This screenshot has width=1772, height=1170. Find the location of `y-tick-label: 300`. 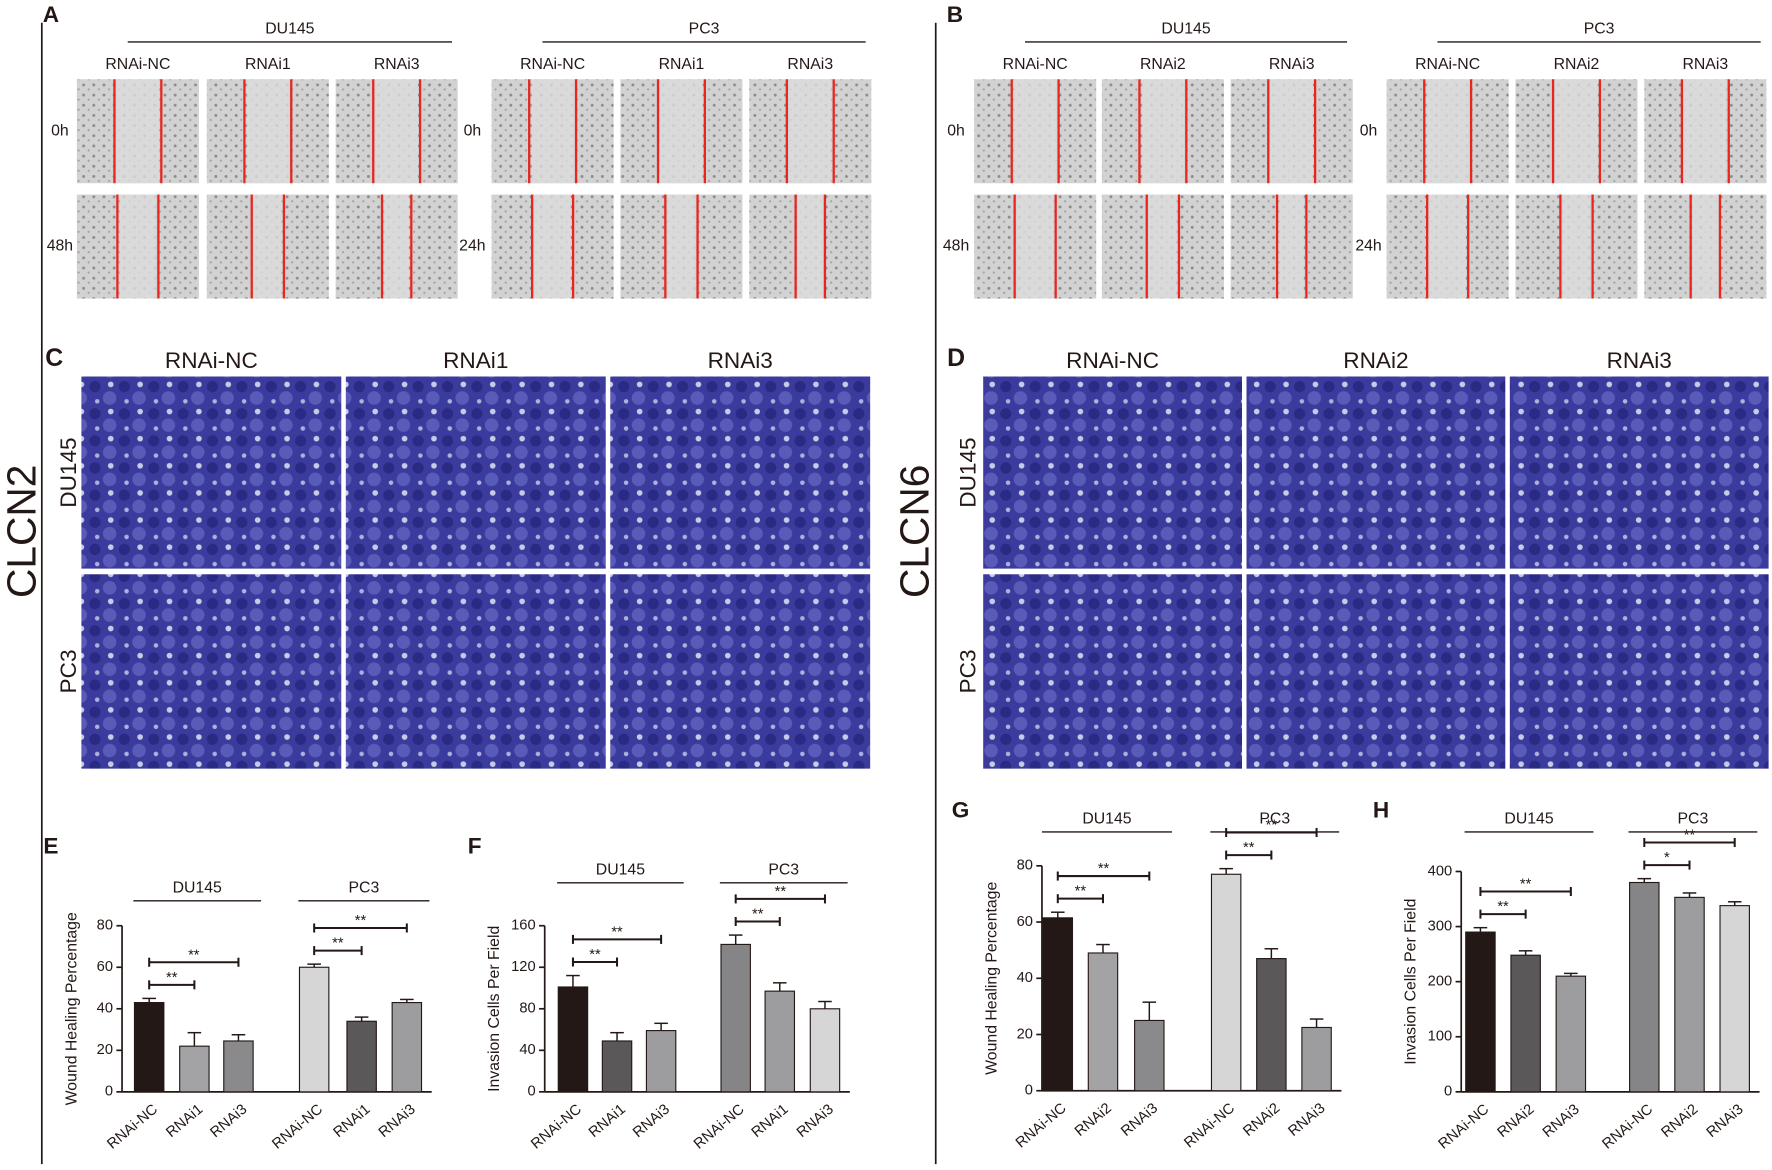

y-tick-label: 300 is located at coordinates (1440, 926).